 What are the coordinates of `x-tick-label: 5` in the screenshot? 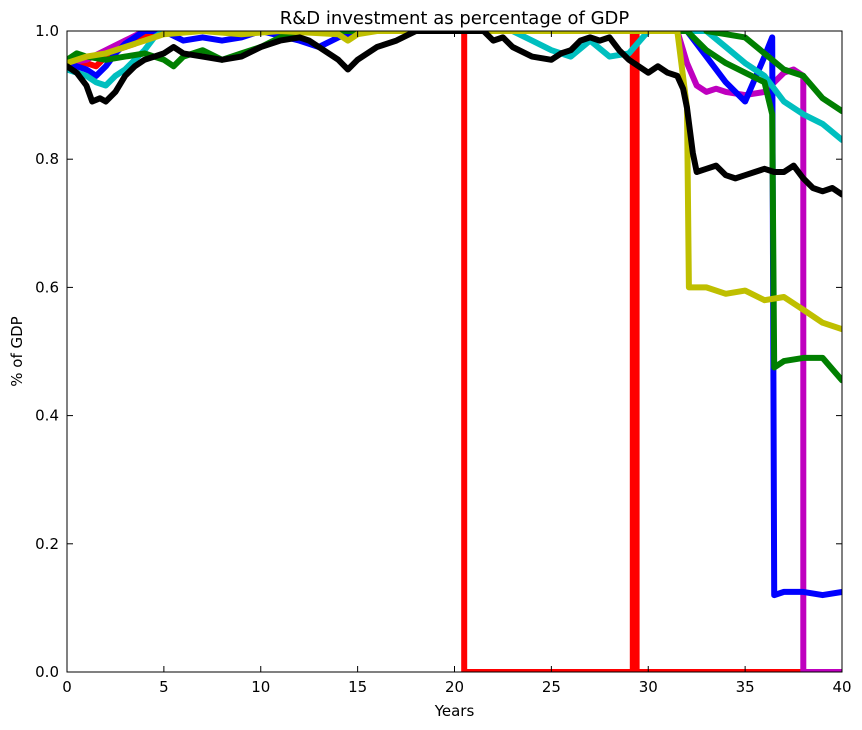 It's located at (164, 687).